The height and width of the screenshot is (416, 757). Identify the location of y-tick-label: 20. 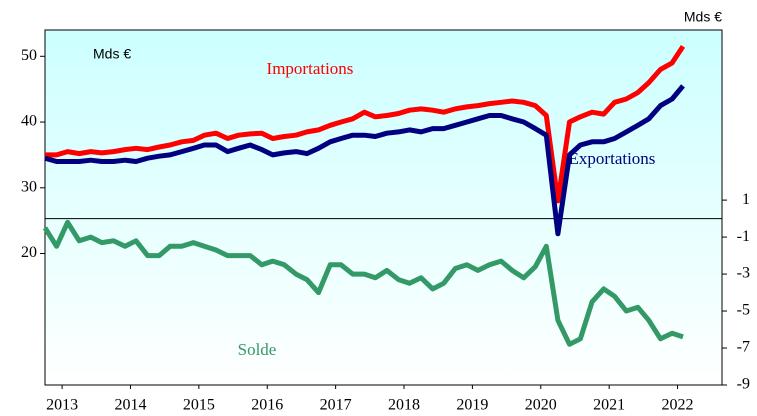
(29, 252).